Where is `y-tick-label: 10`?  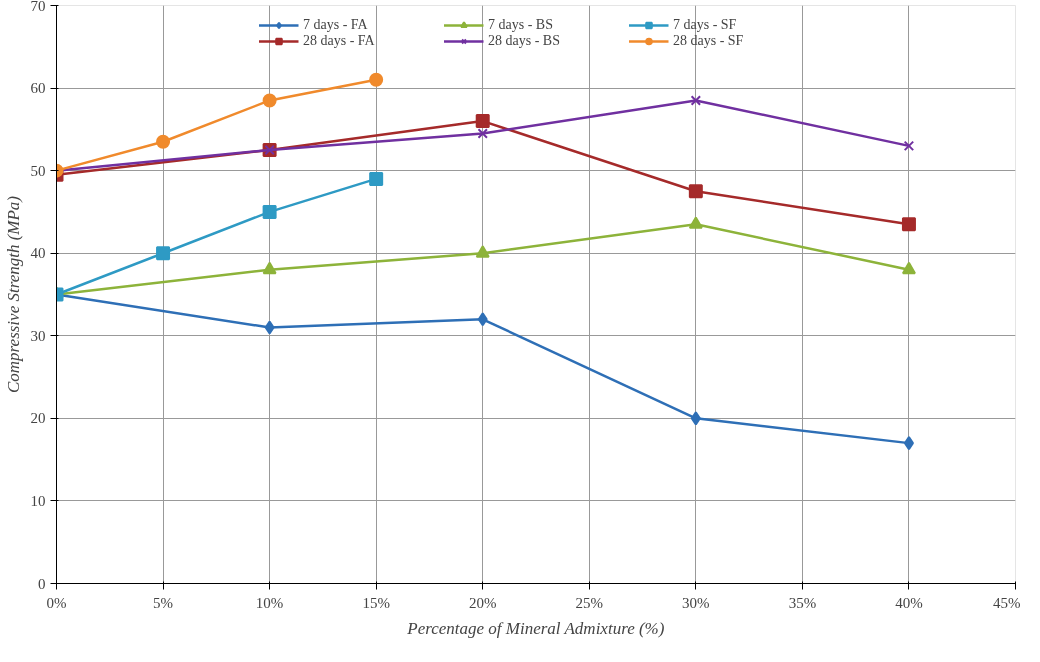 y-tick-label: 10 is located at coordinates (38, 500).